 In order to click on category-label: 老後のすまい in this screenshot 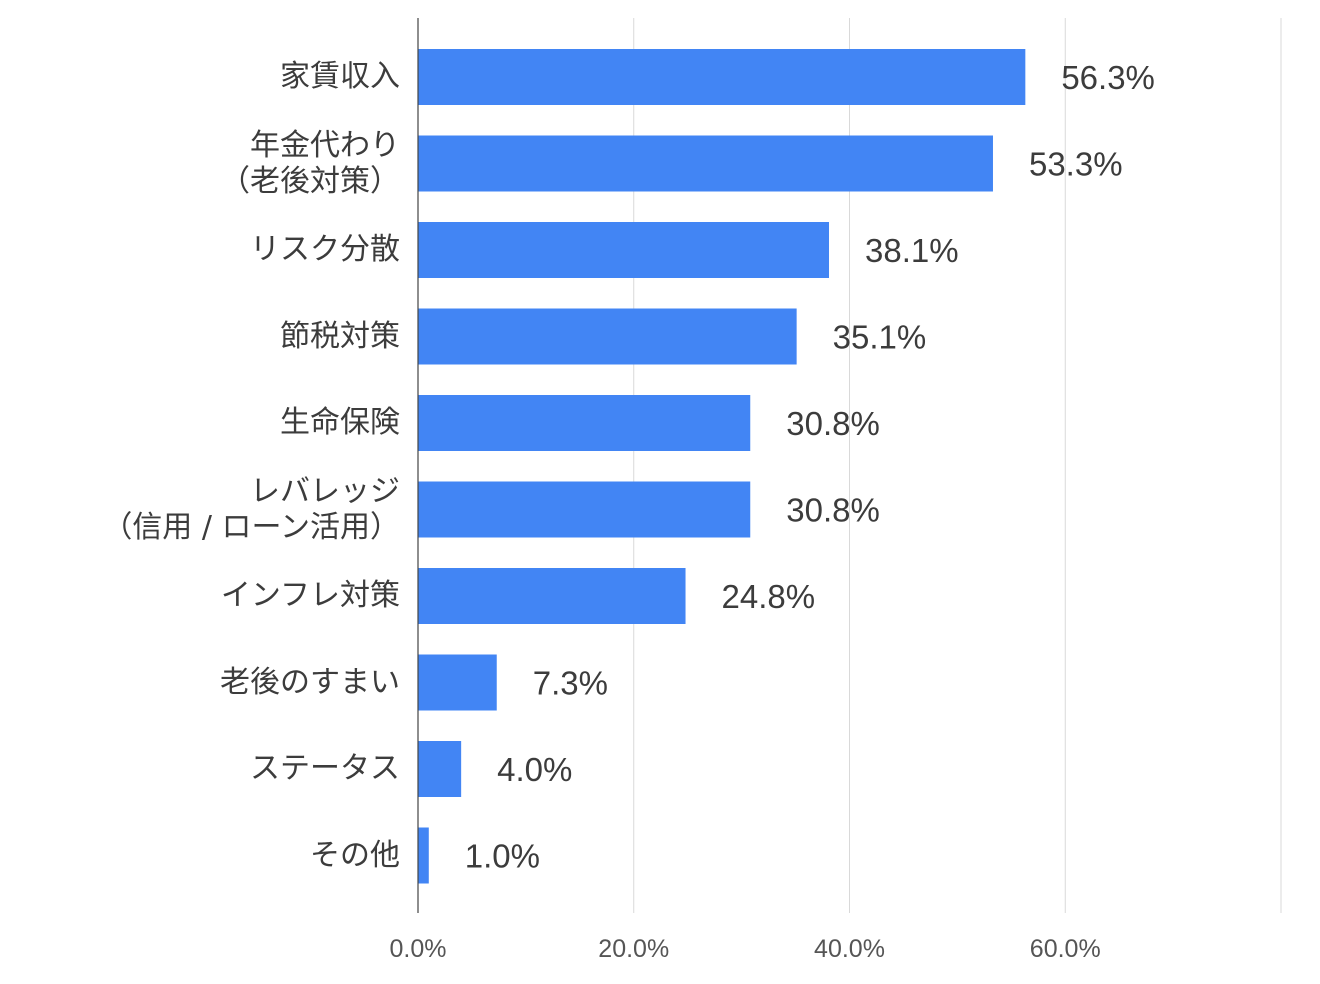, I will do `click(310, 682)`.